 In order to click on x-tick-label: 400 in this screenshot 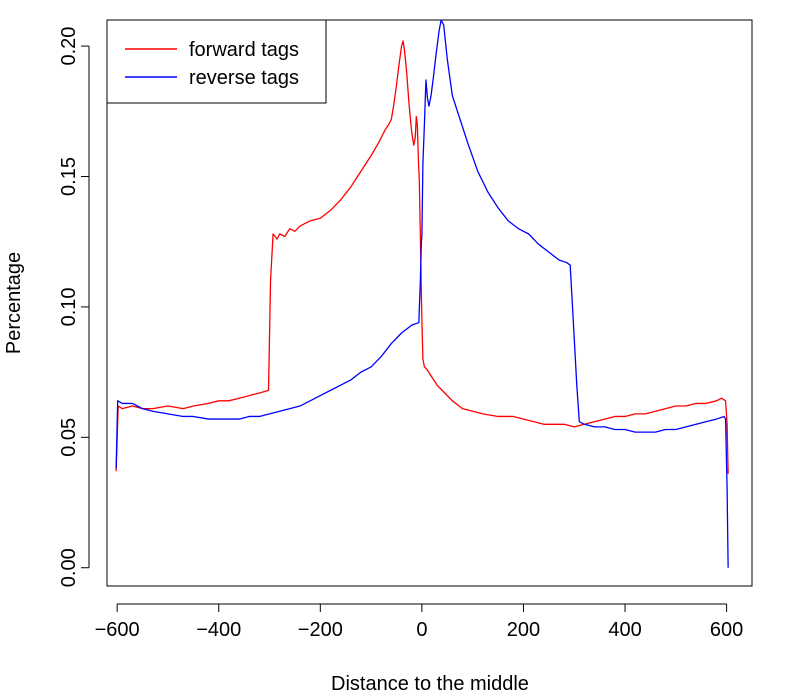, I will do `click(624, 630)`.